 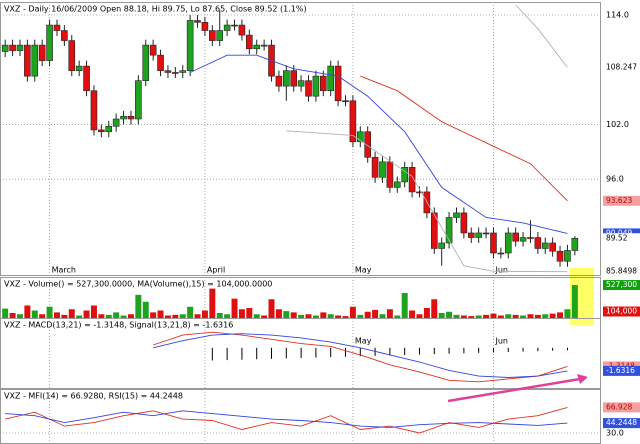 What do you see at coordinates (615, 179) in the screenshot?
I see `y-tick-label: 96.0` at bounding box center [615, 179].